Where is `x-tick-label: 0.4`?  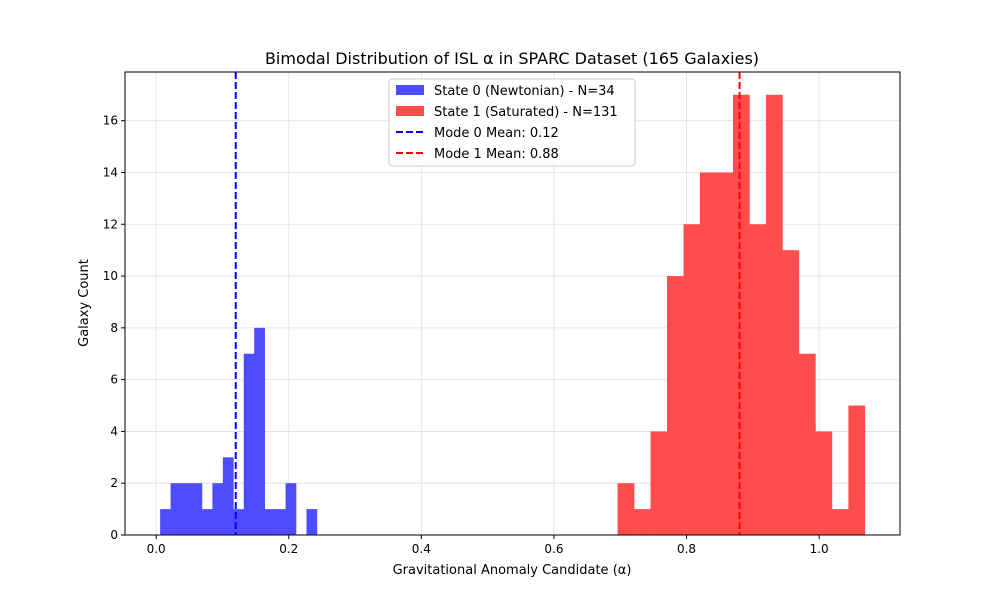
x-tick-label: 0.4 is located at coordinates (421, 549).